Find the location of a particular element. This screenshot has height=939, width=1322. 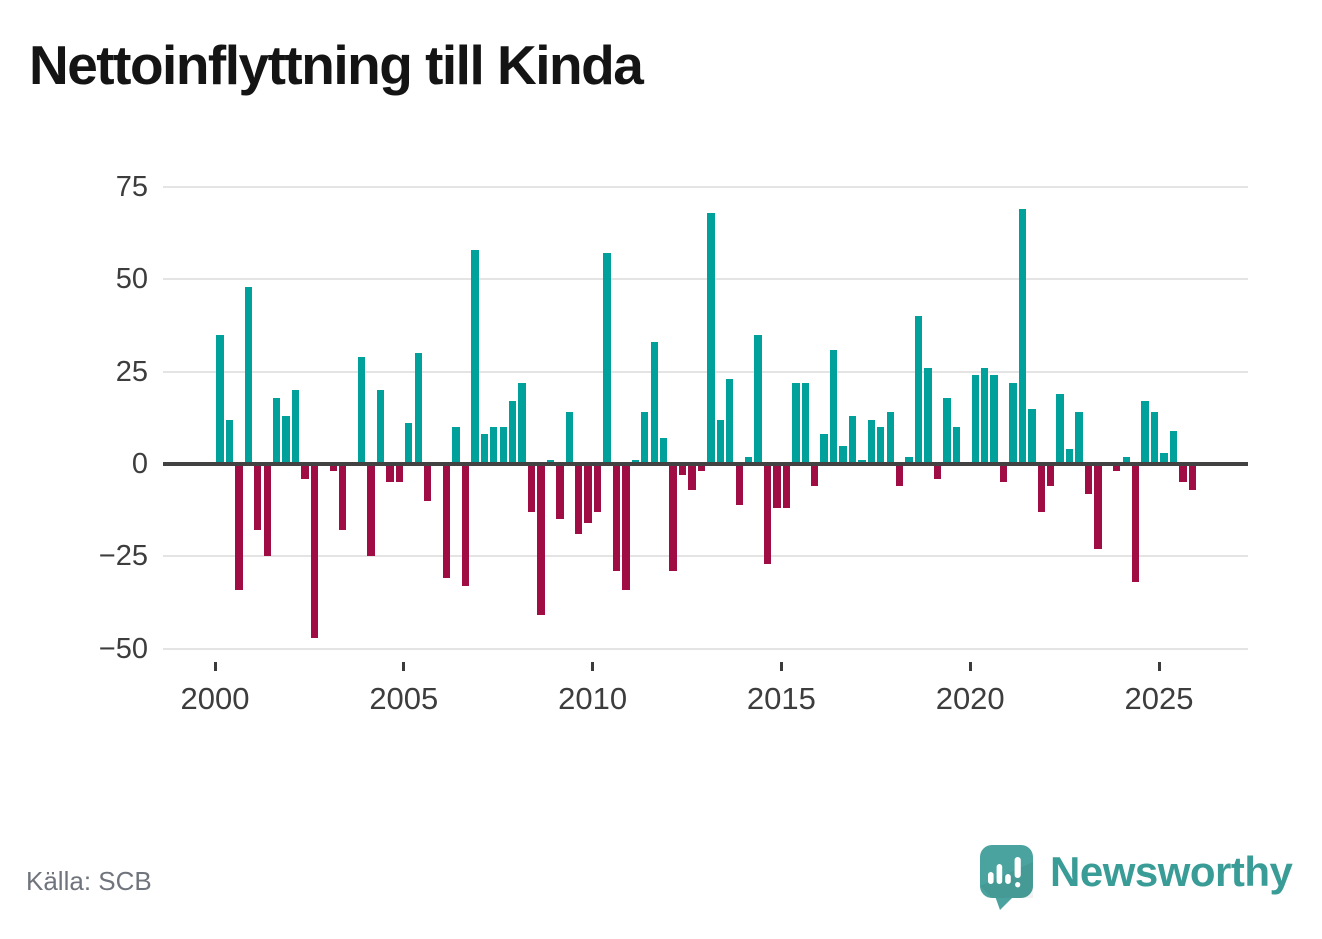

gridline--25 is located at coordinates (705, 556).